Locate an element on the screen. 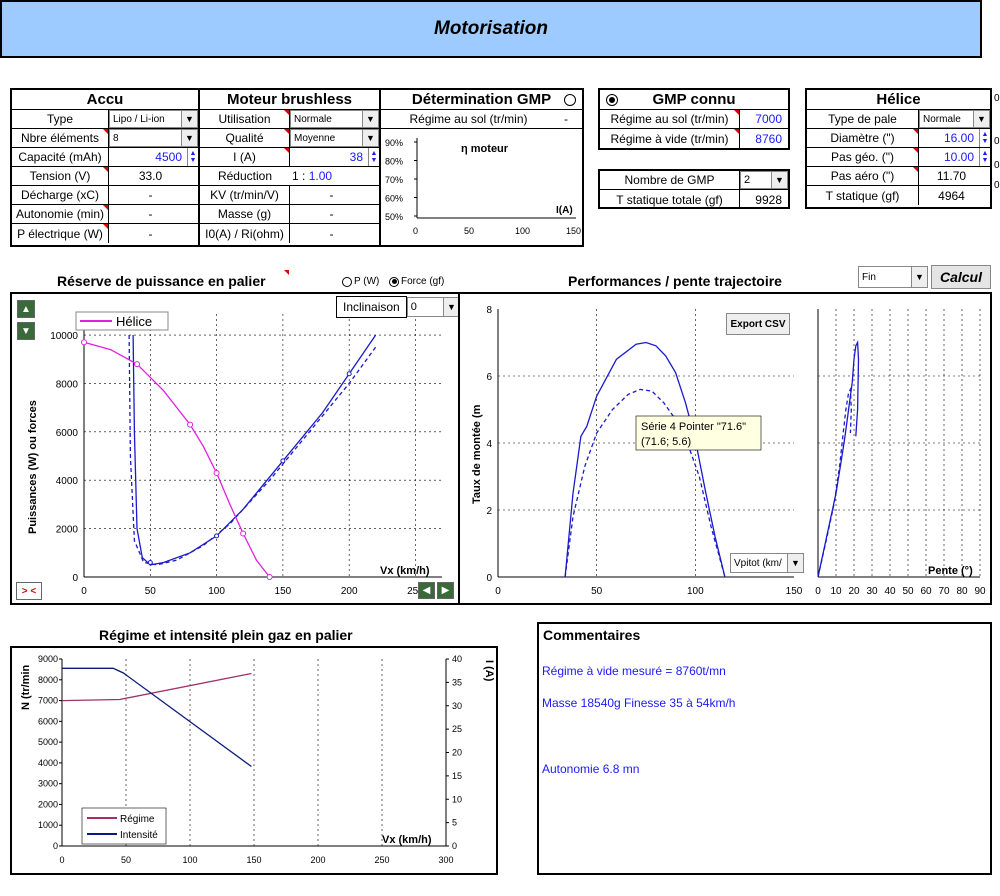  perf-tooltip-line2: (71.6; 5.6) is located at coordinates (666, 442).